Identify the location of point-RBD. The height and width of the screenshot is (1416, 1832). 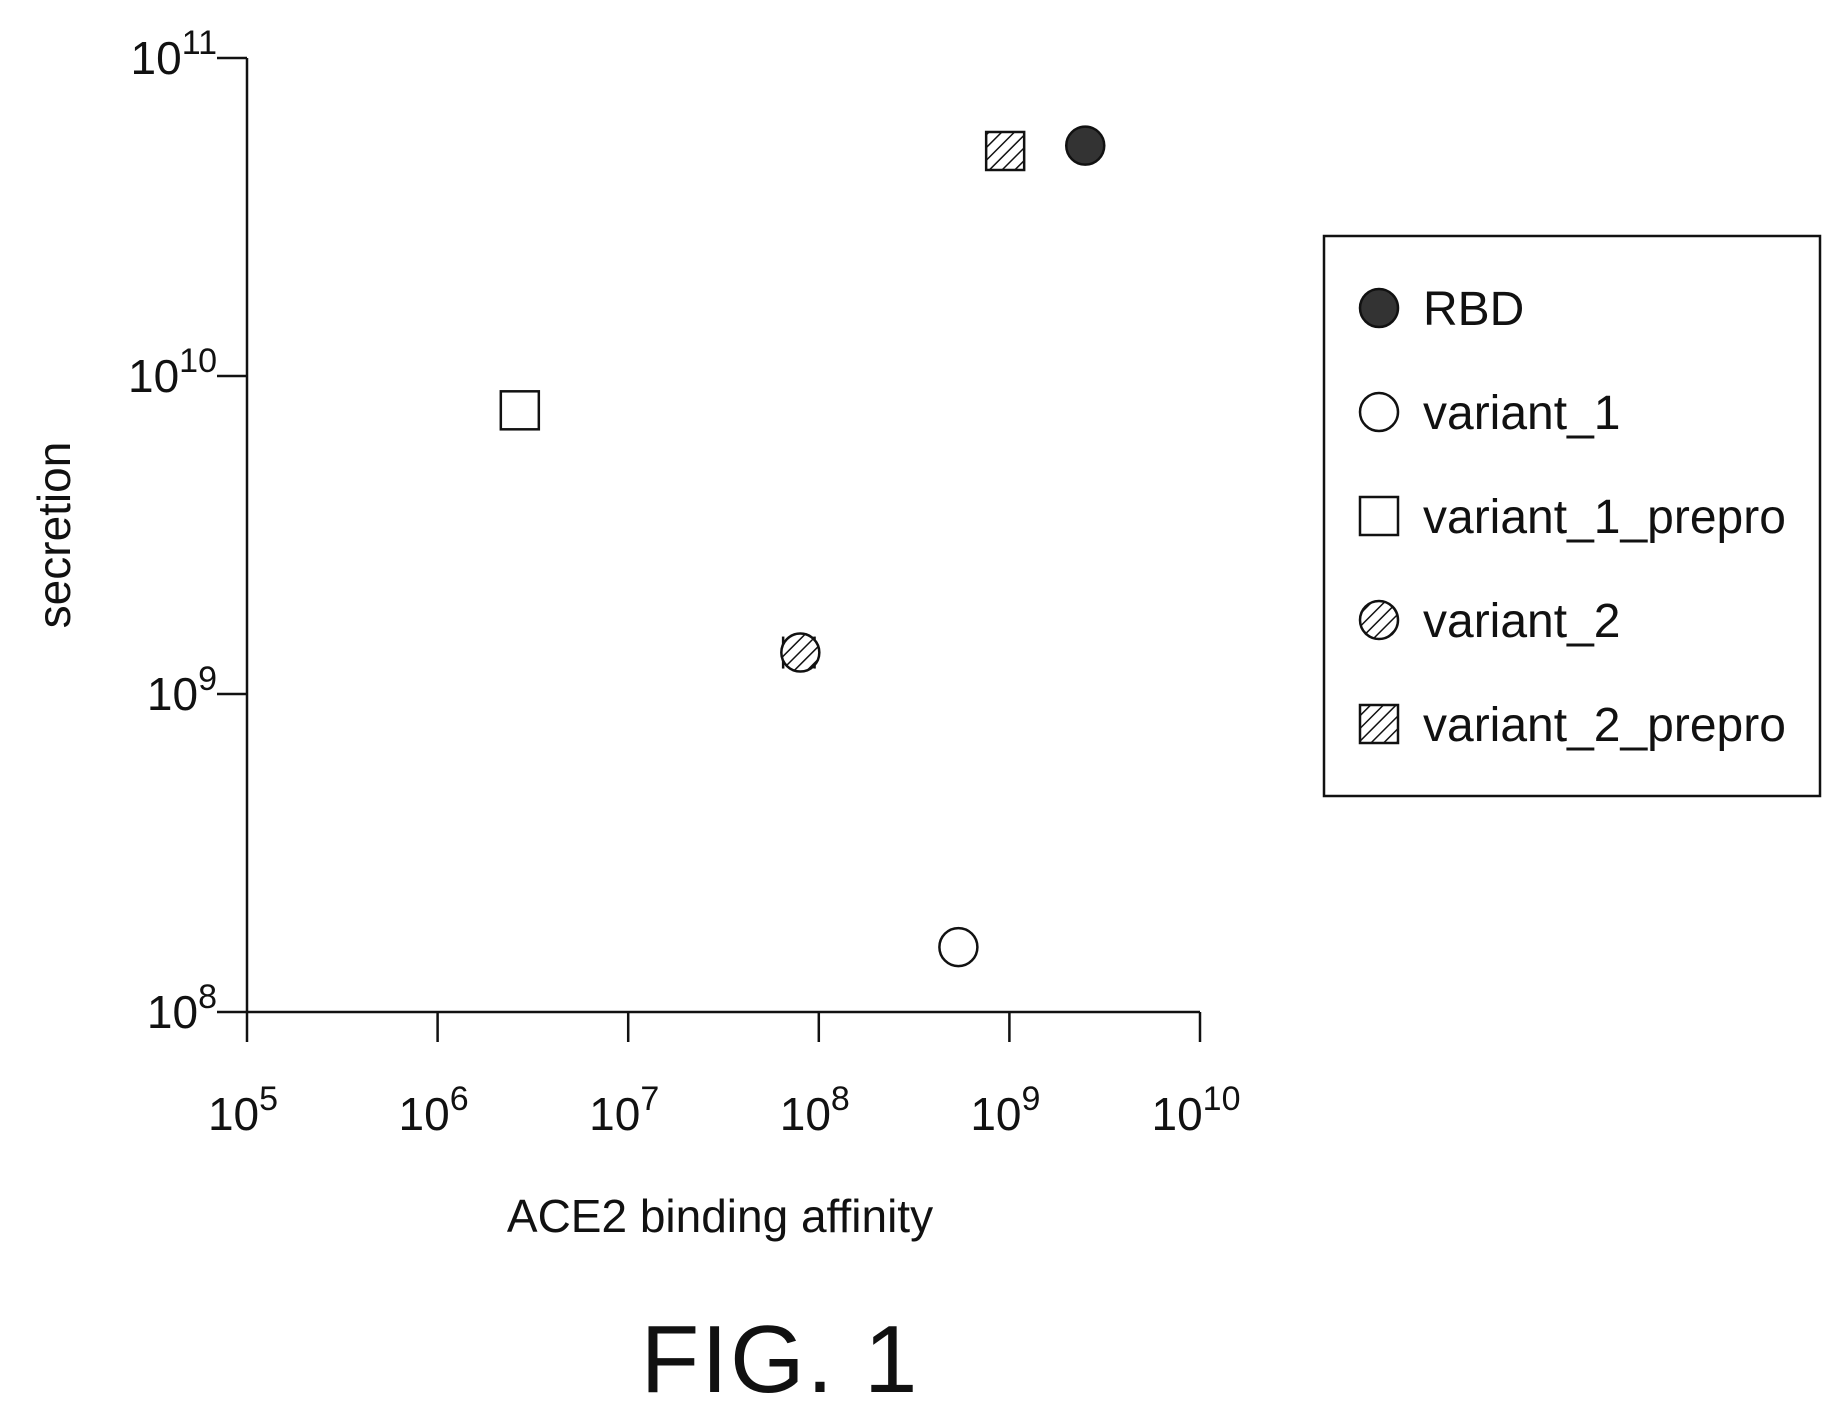
(1085, 145).